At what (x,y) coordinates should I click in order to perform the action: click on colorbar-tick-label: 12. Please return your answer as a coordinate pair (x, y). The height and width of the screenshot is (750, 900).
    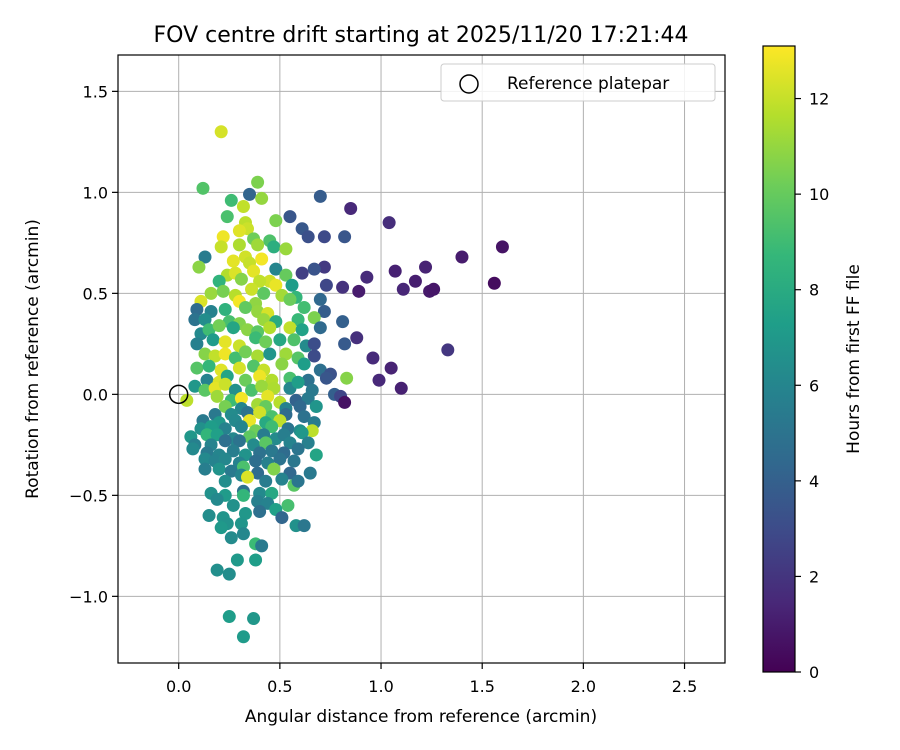
    Looking at the image, I should click on (819, 99).